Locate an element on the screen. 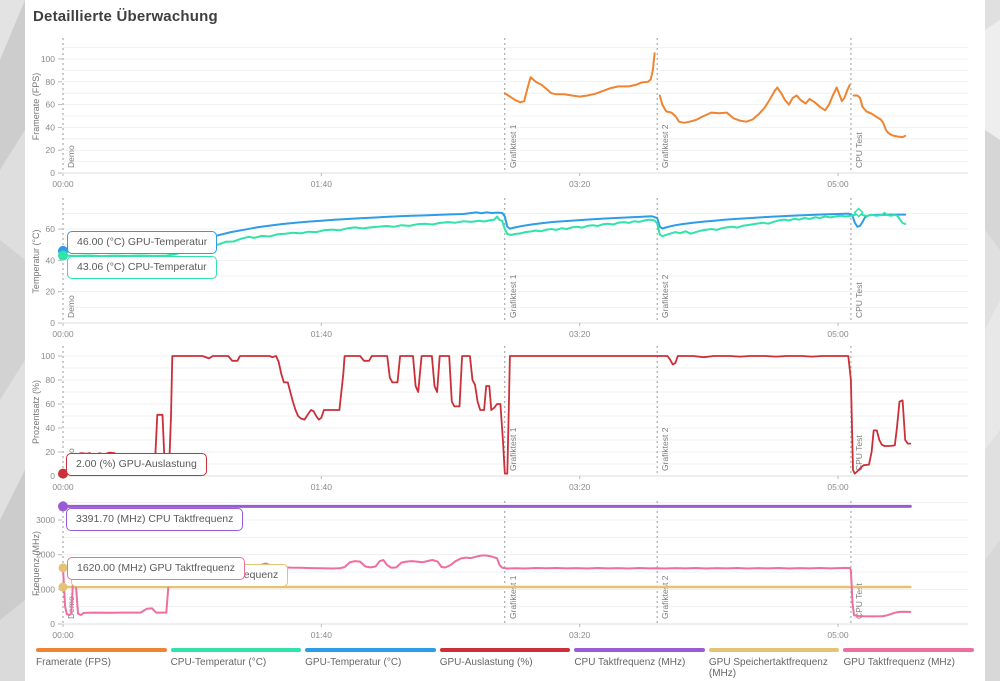  legend-item-gpu_clock: GPU Taktfrequenz (MHz) is located at coordinates (909, 663).